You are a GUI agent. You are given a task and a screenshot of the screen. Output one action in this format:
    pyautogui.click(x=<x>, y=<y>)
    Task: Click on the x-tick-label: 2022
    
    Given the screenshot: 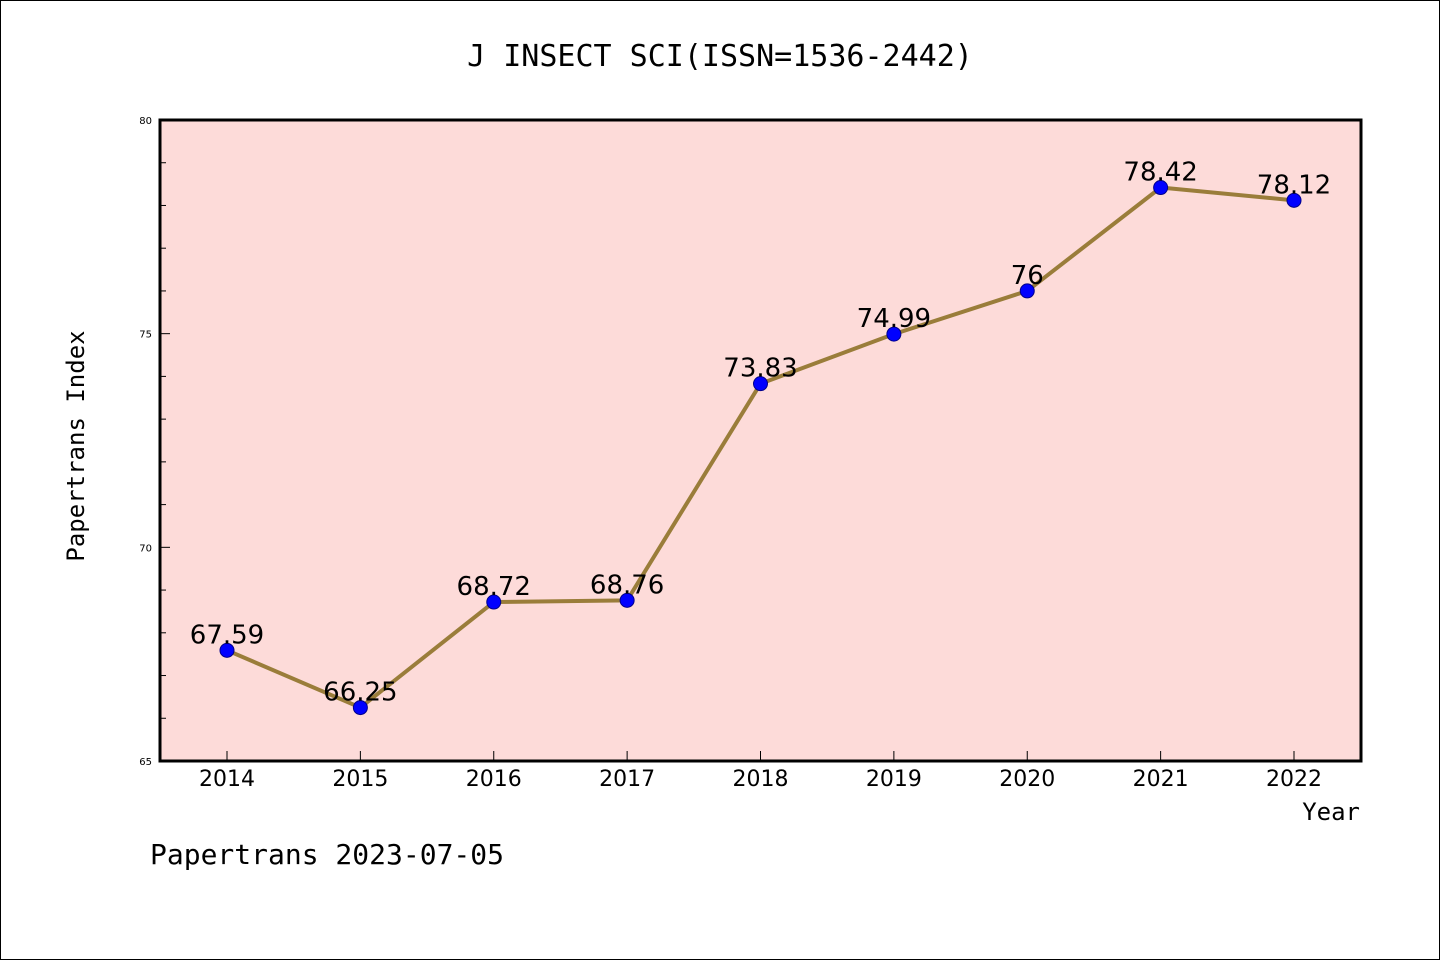 What is the action you would take?
    pyautogui.click(x=1294, y=779)
    